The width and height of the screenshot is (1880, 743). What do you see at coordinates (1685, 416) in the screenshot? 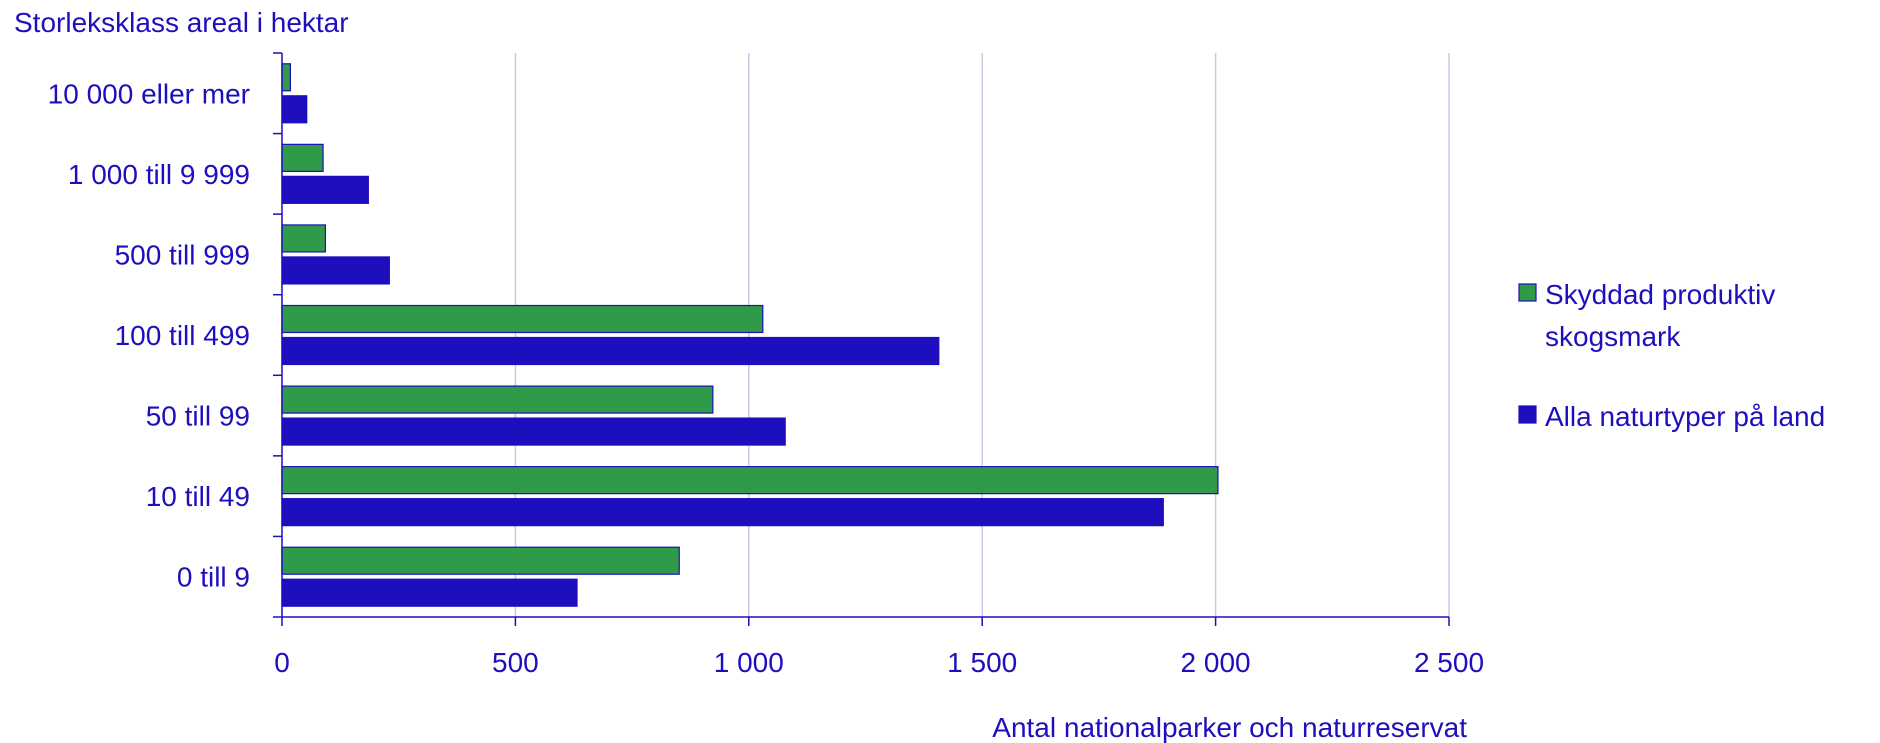
I see `legend-label: Alla naturtyper på land` at bounding box center [1685, 416].